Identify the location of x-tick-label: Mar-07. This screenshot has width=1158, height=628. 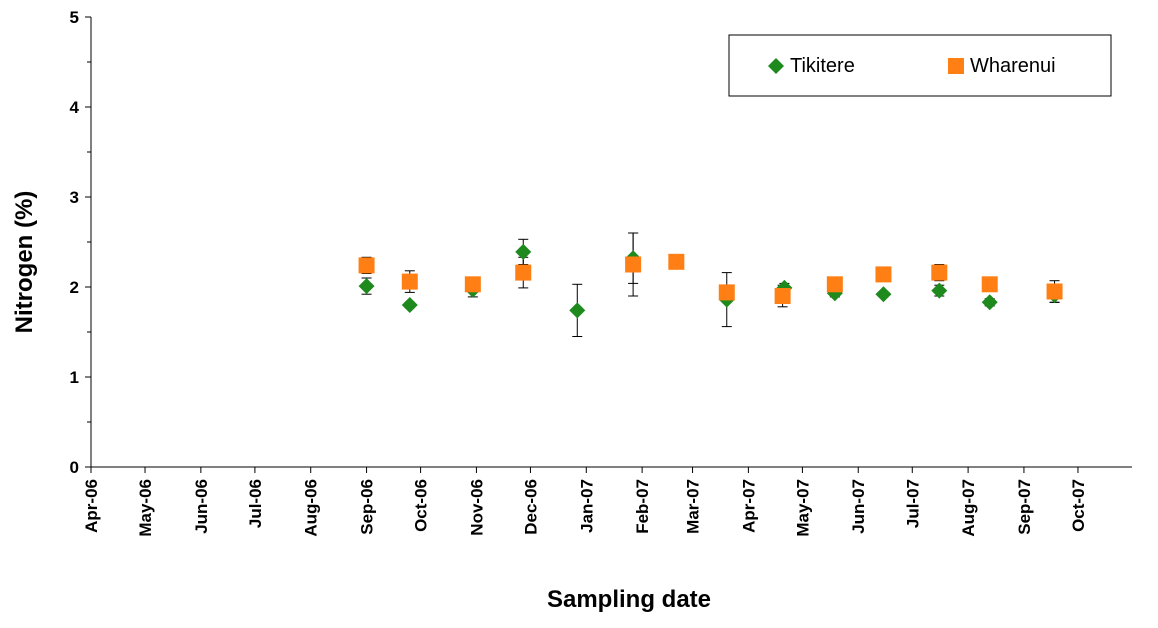
(693, 506).